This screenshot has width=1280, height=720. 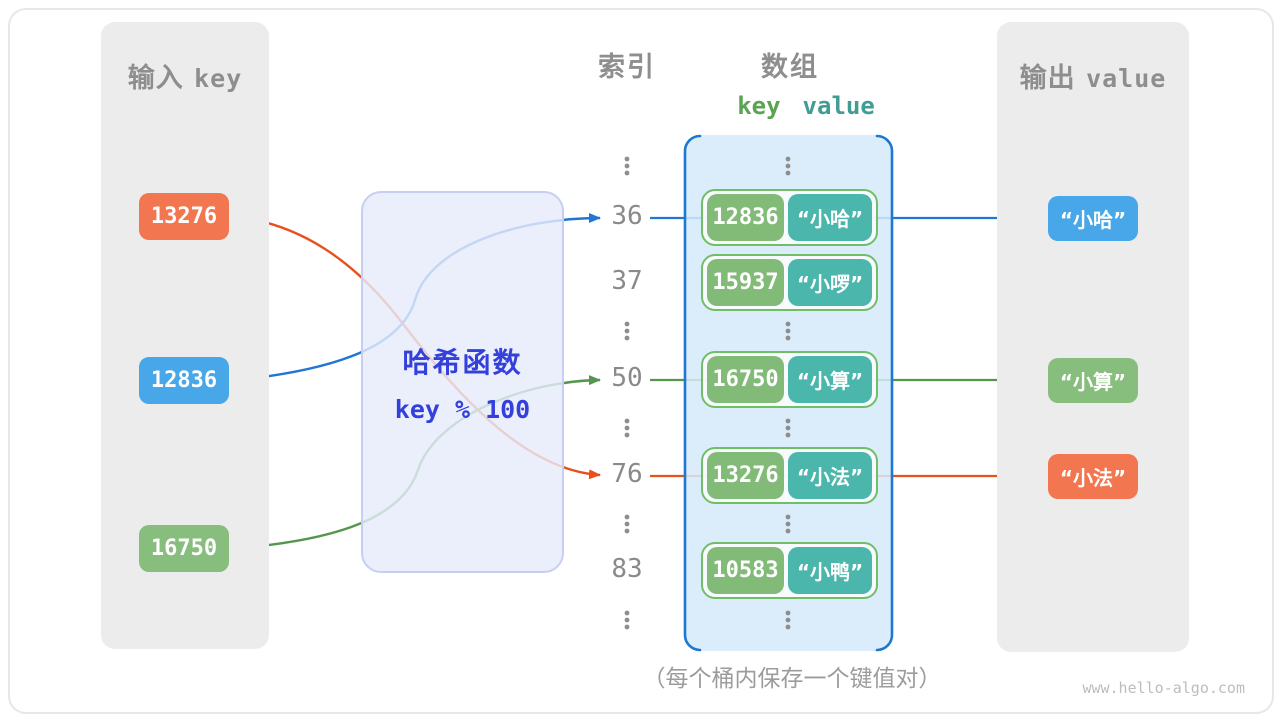 I want to click on output-value-box-1: “小哈”, so click(x=1093, y=218).